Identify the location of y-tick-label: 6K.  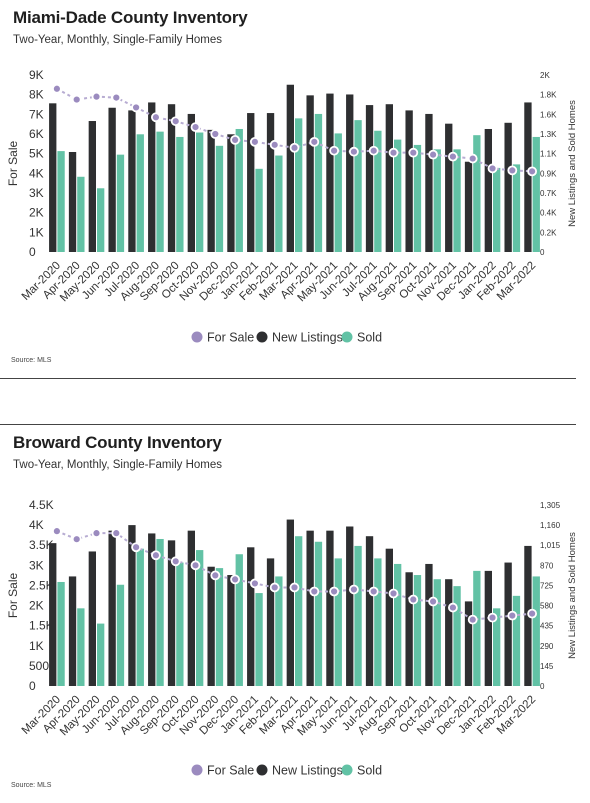
(36, 134).